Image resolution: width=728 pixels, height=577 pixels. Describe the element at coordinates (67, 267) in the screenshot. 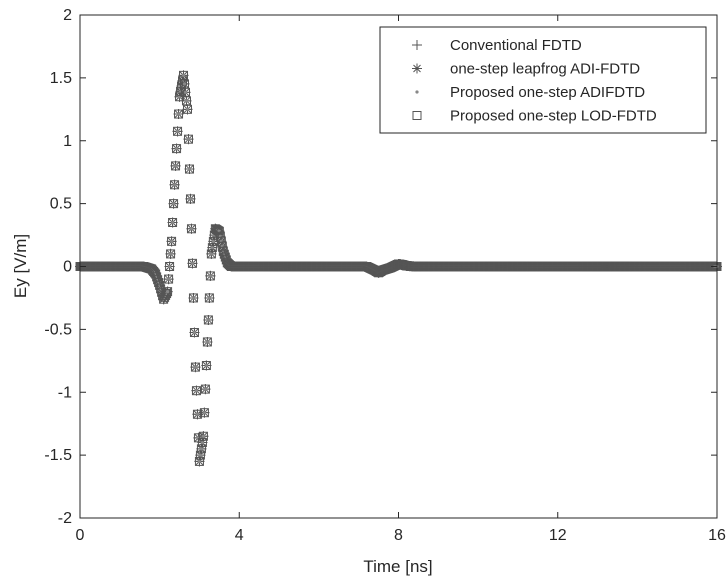

I see `y-tick-label-4: 0` at that location.